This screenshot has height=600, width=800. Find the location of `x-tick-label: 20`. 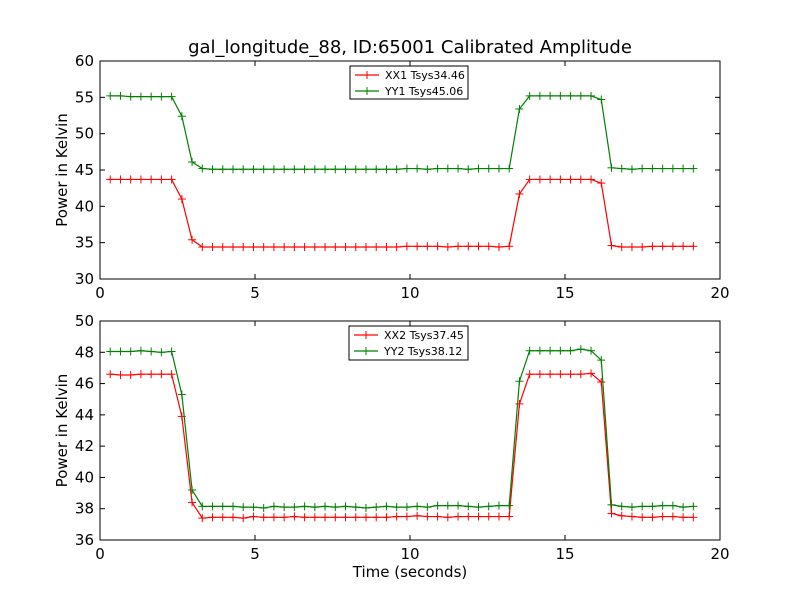

x-tick-label: 20 is located at coordinates (719, 554).